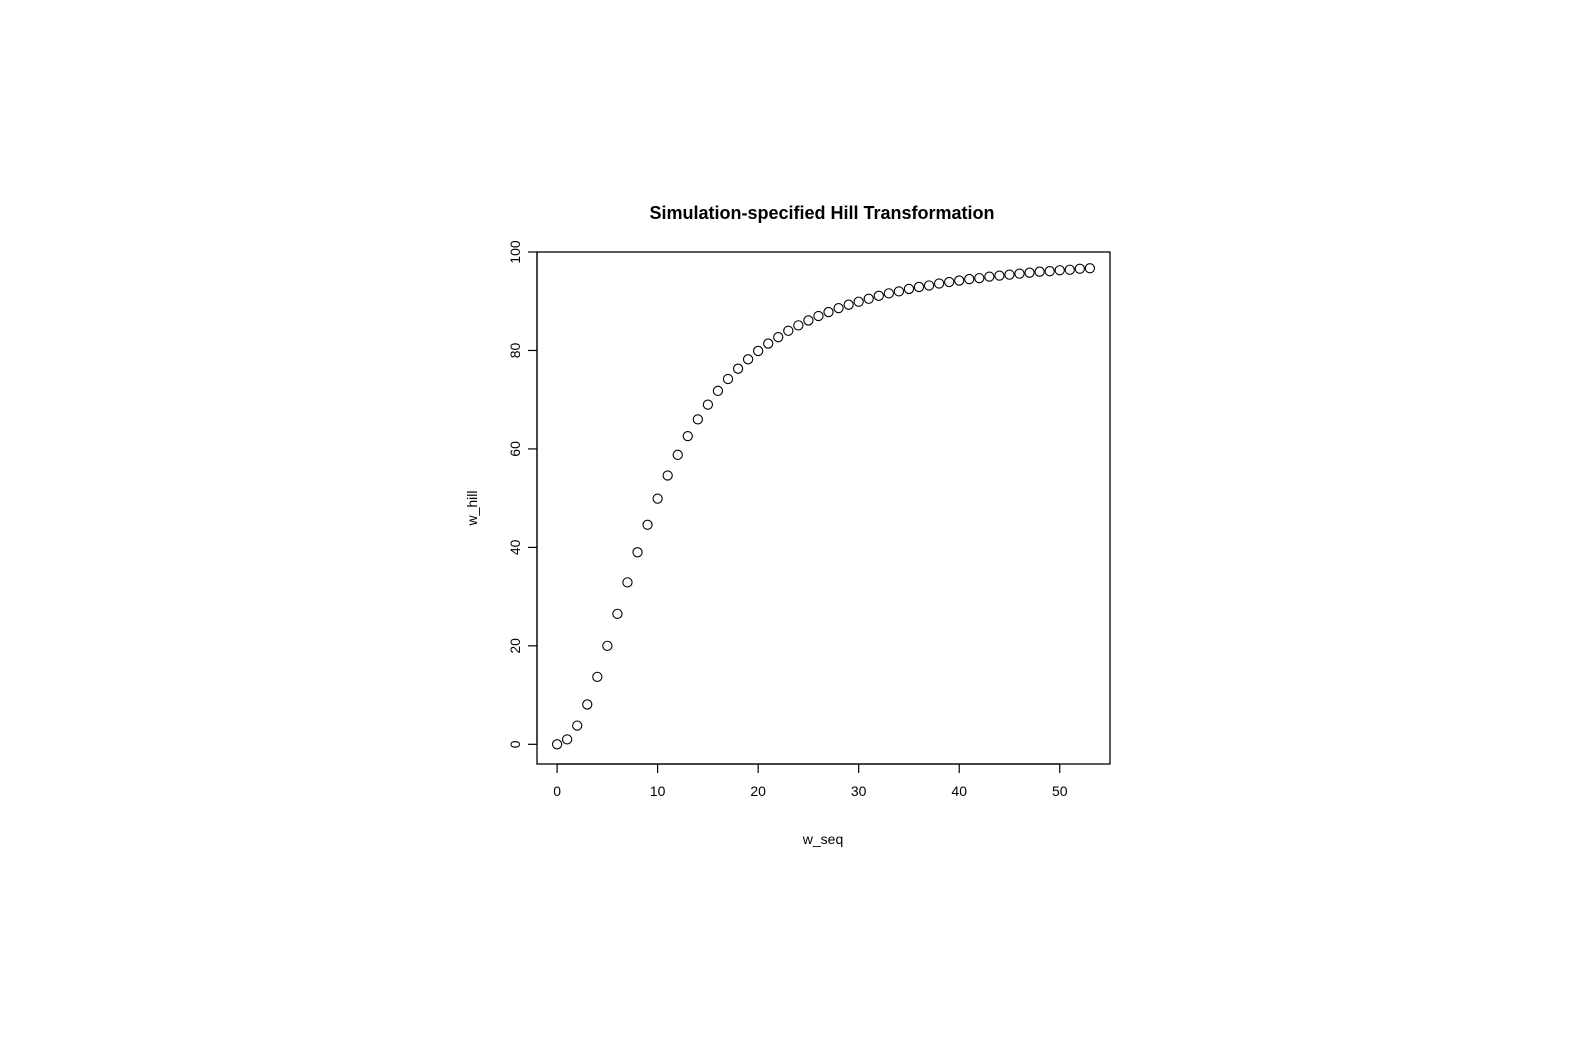 This screenshot has width=1583, height=1060. What do you see at coordinates (658, 791) in the screenshot?
I see `x-tick-label: 10` at bounding box center [658, 791].